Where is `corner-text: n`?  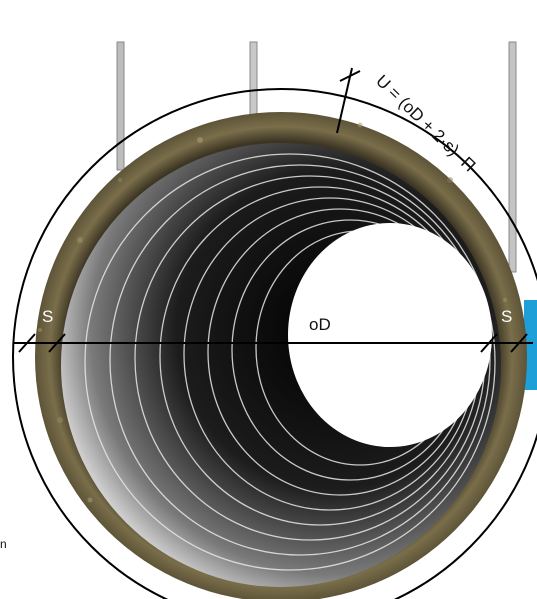
corner-text: n is located at coordinates (3, 544).